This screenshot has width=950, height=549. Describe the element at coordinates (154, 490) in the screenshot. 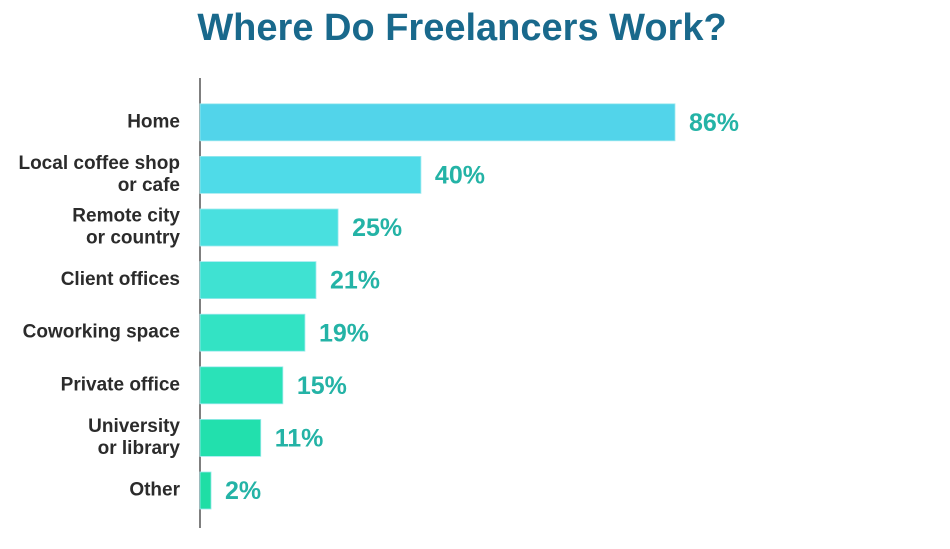

I see `y-tick-label: Other` at that location.